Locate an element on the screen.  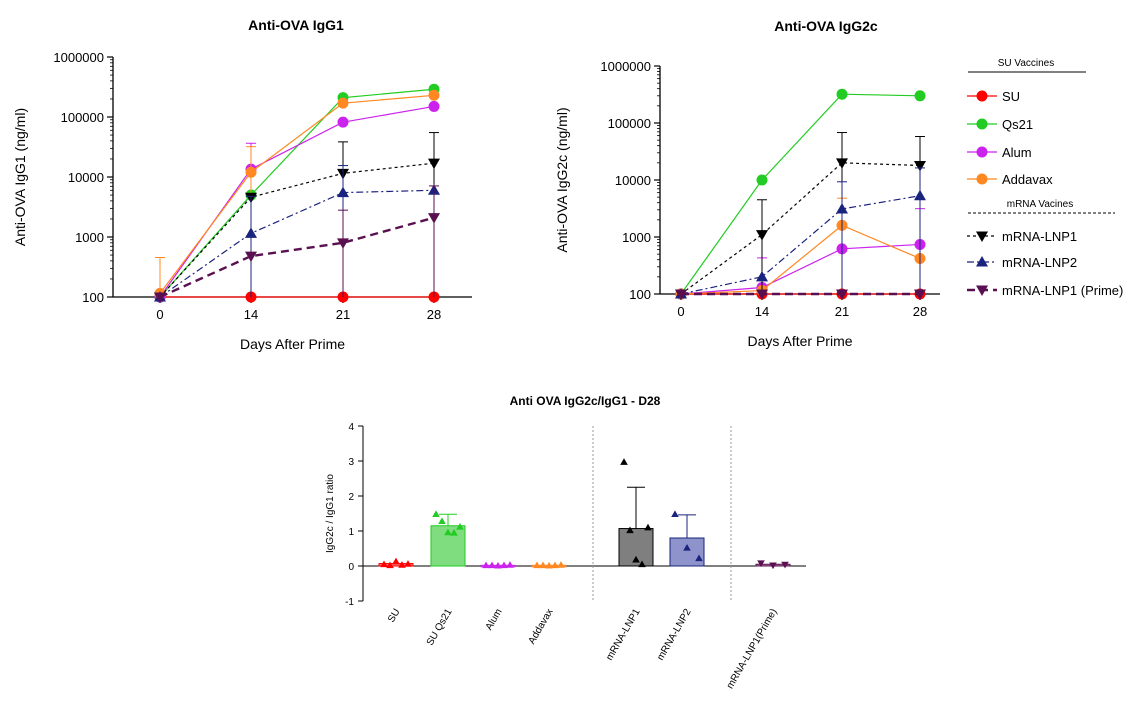
x-tick-label: SU Qs21 is located at coordinates (440, 627).